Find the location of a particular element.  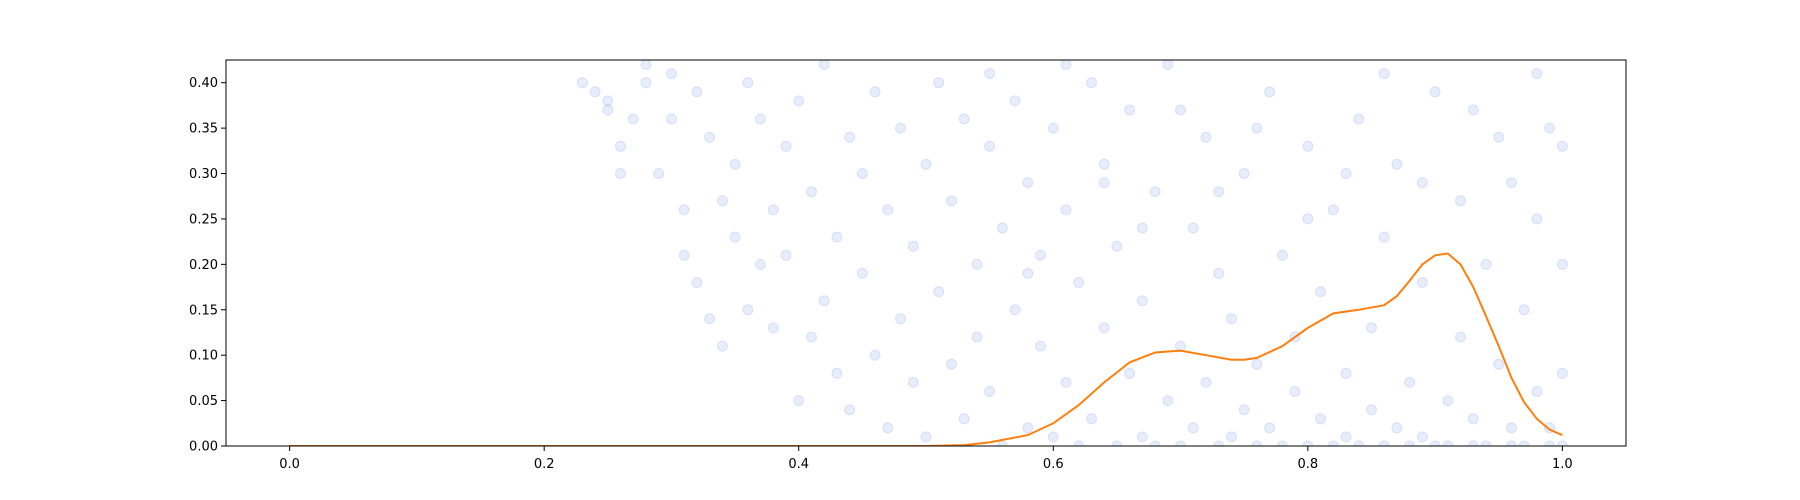

x-tick-label: 1.0 is located at coordinates (1562, 464).